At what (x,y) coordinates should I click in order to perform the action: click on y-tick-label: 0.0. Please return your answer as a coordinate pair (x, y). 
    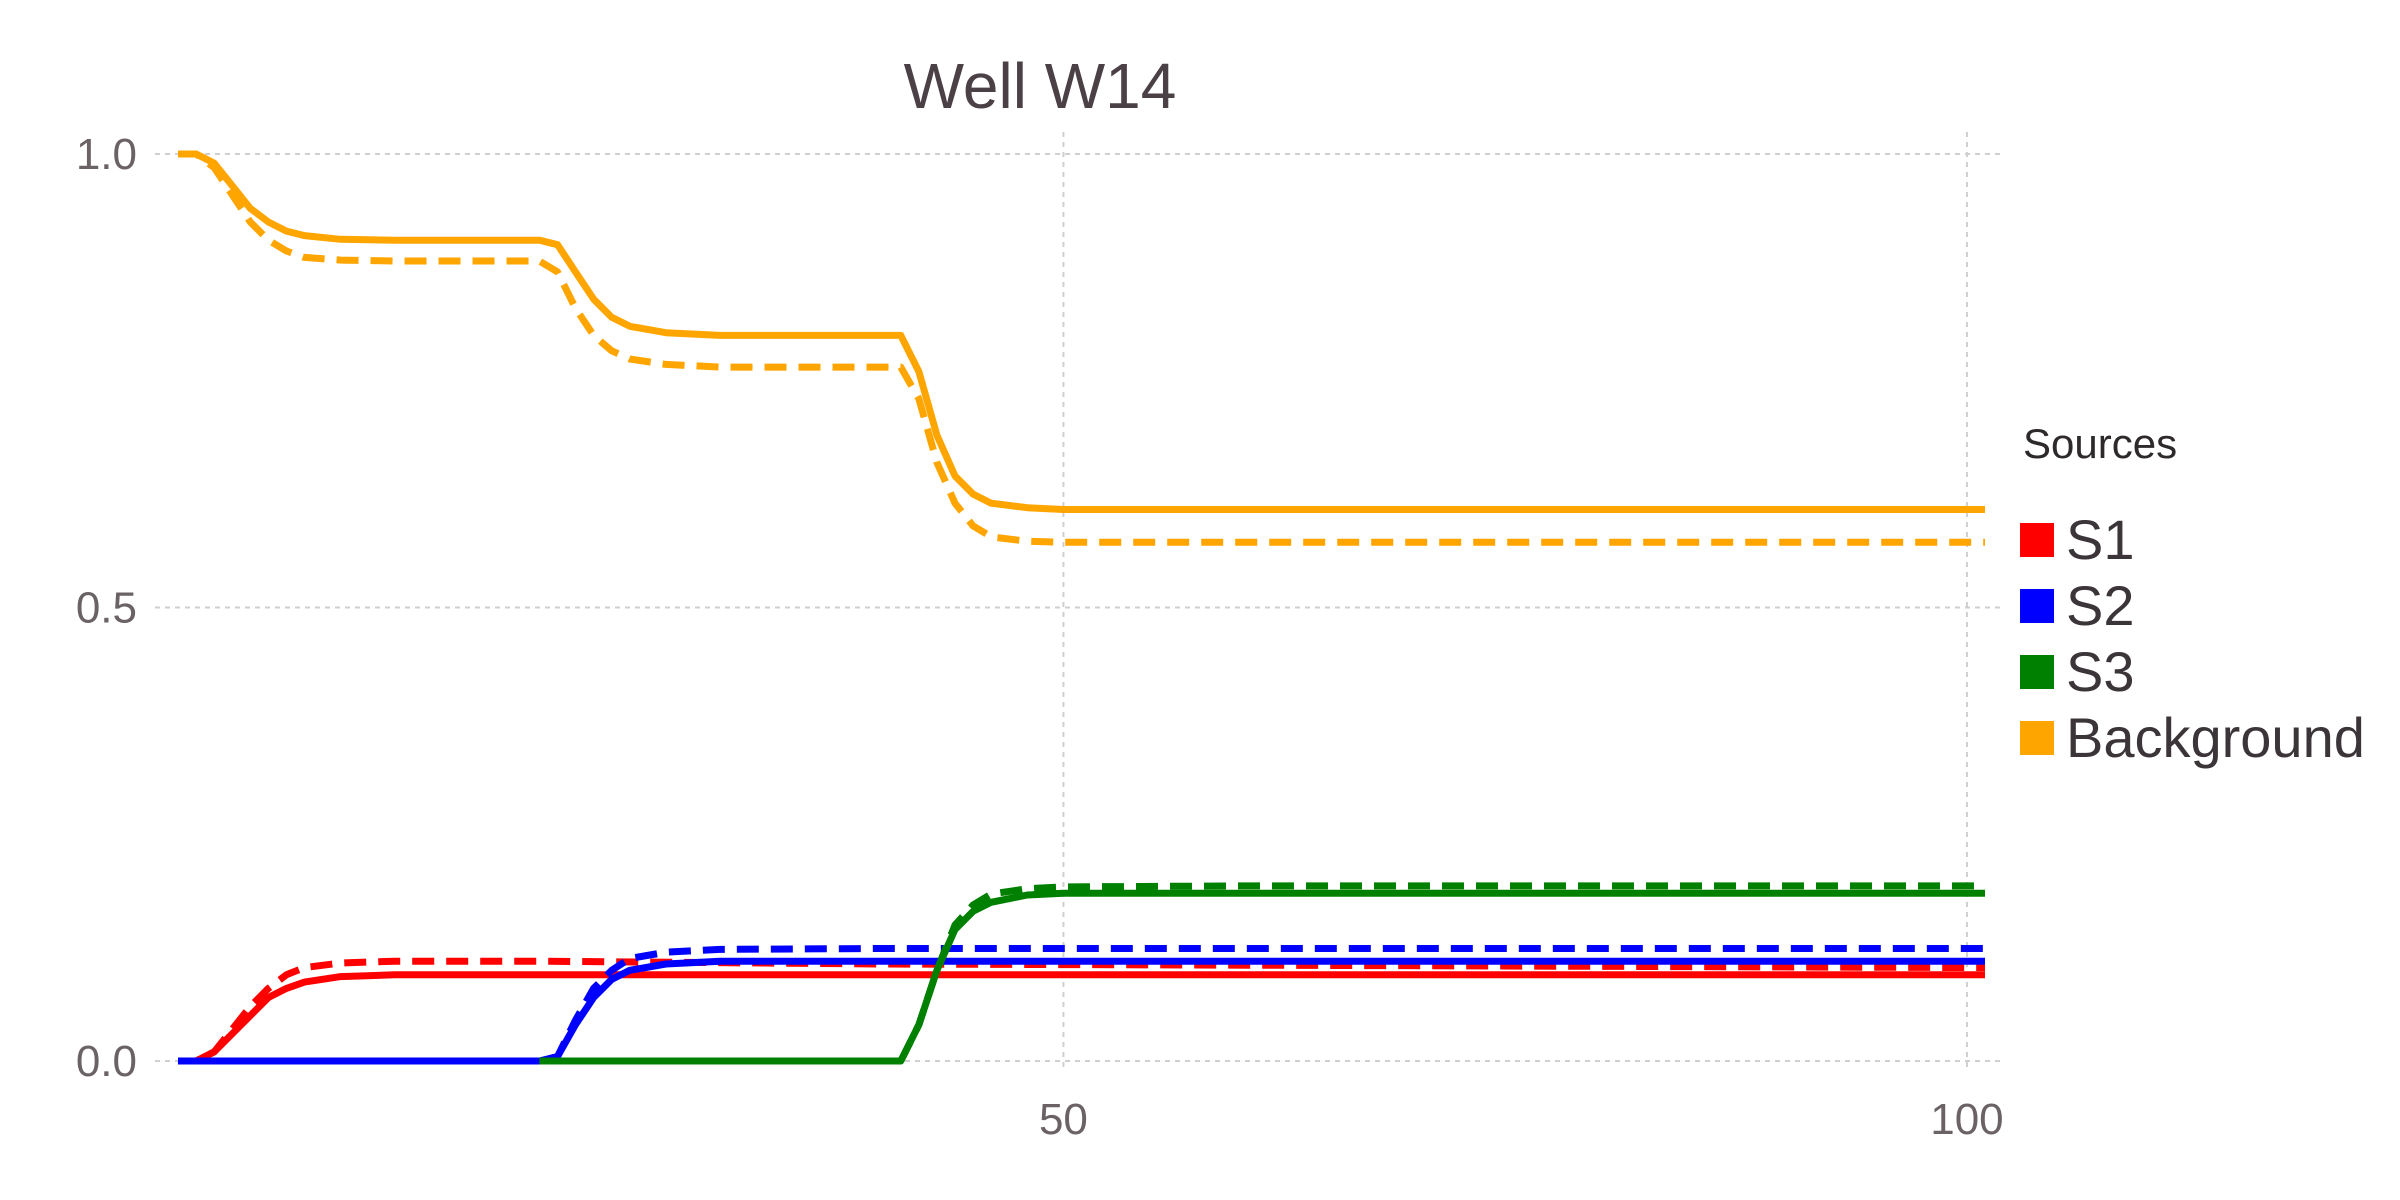
    Looking at the image, I should click on (106, 1061).